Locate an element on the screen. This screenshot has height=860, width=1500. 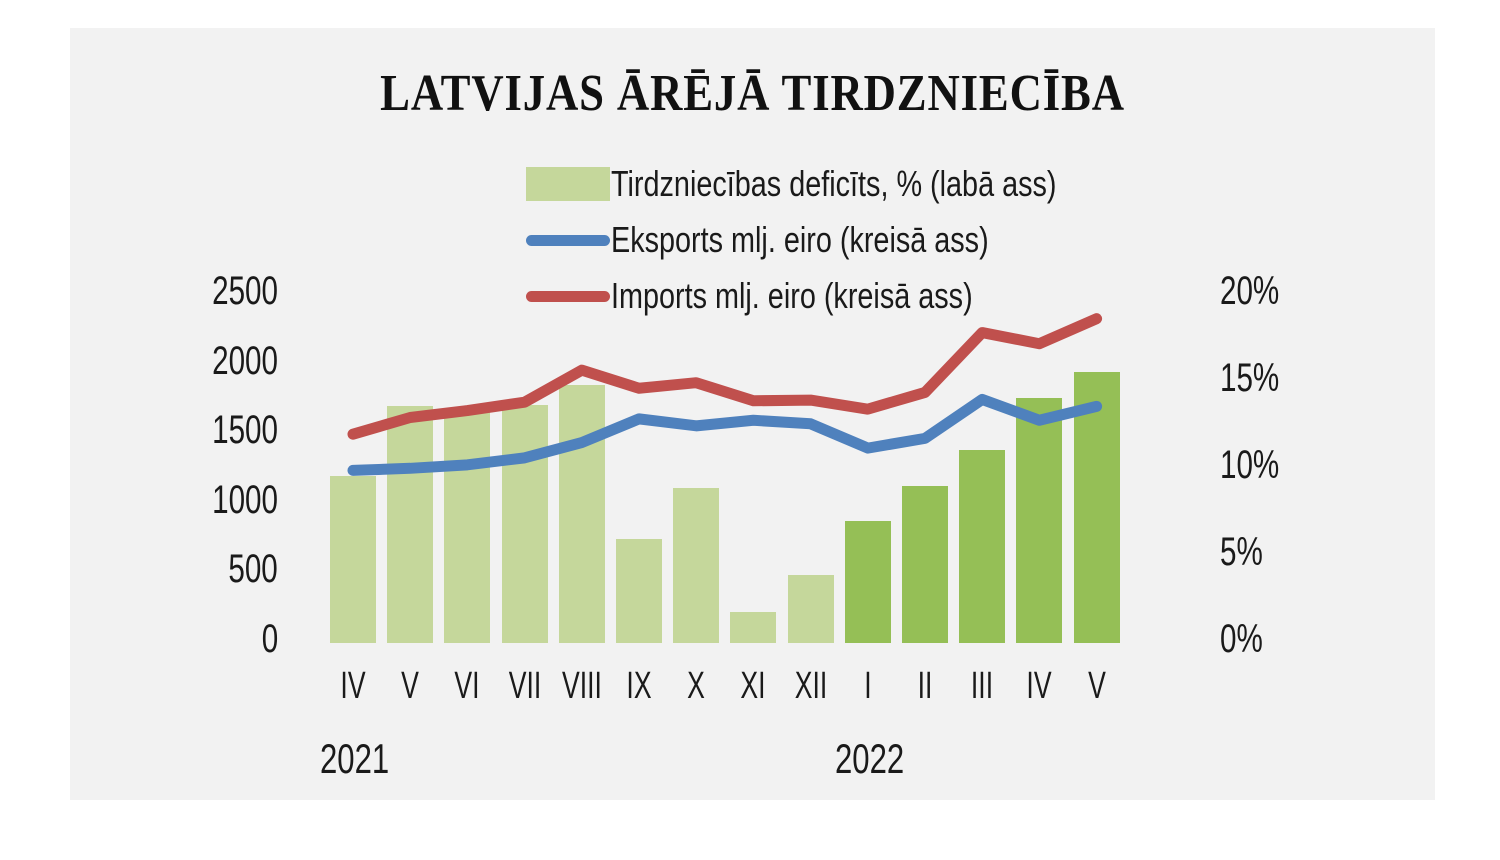
y-axis-right-tick: 10% is located at coordinates (1250, 465).